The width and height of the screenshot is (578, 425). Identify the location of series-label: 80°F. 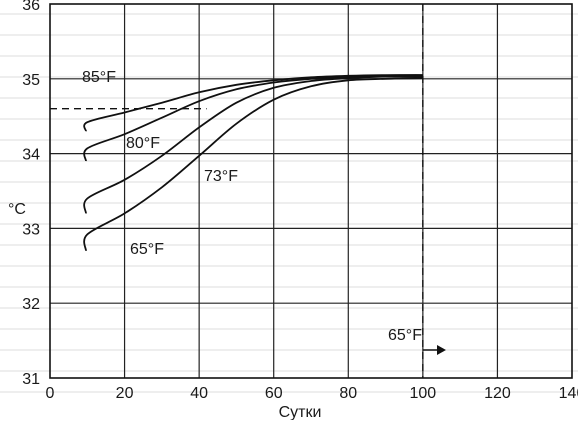
(143, 143).